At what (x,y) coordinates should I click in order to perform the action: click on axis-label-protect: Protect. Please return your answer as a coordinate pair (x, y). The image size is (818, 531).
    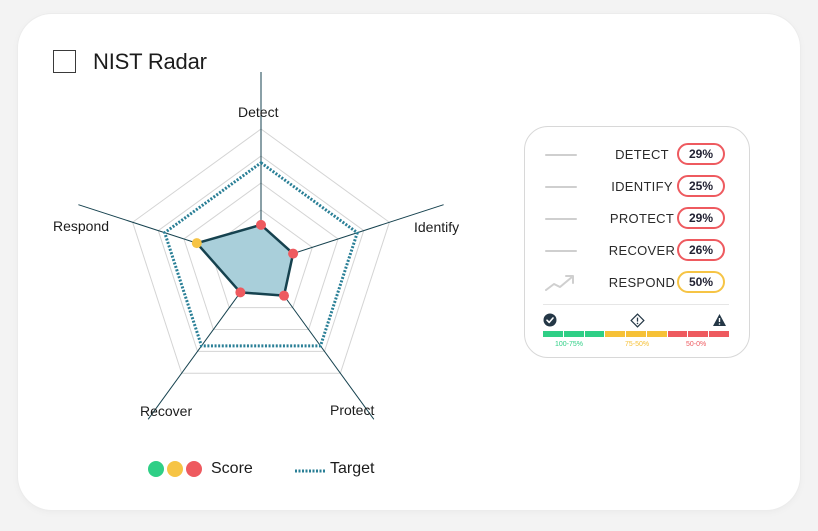
    Looking at the image, I should click on (352, 410).